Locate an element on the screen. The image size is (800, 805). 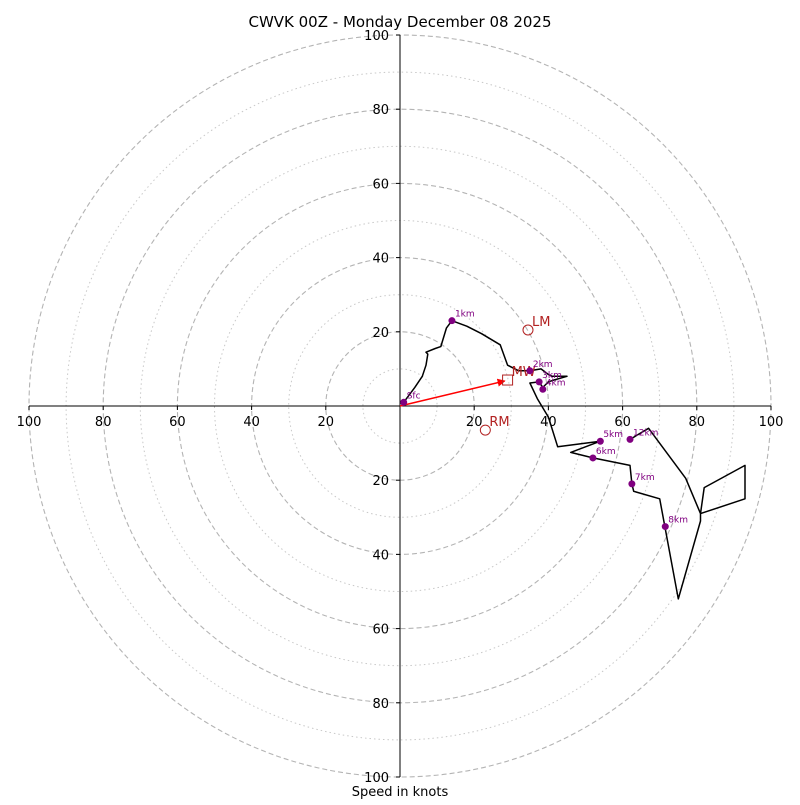
height-label-7km: 7km is located at coordinates (645, 478).